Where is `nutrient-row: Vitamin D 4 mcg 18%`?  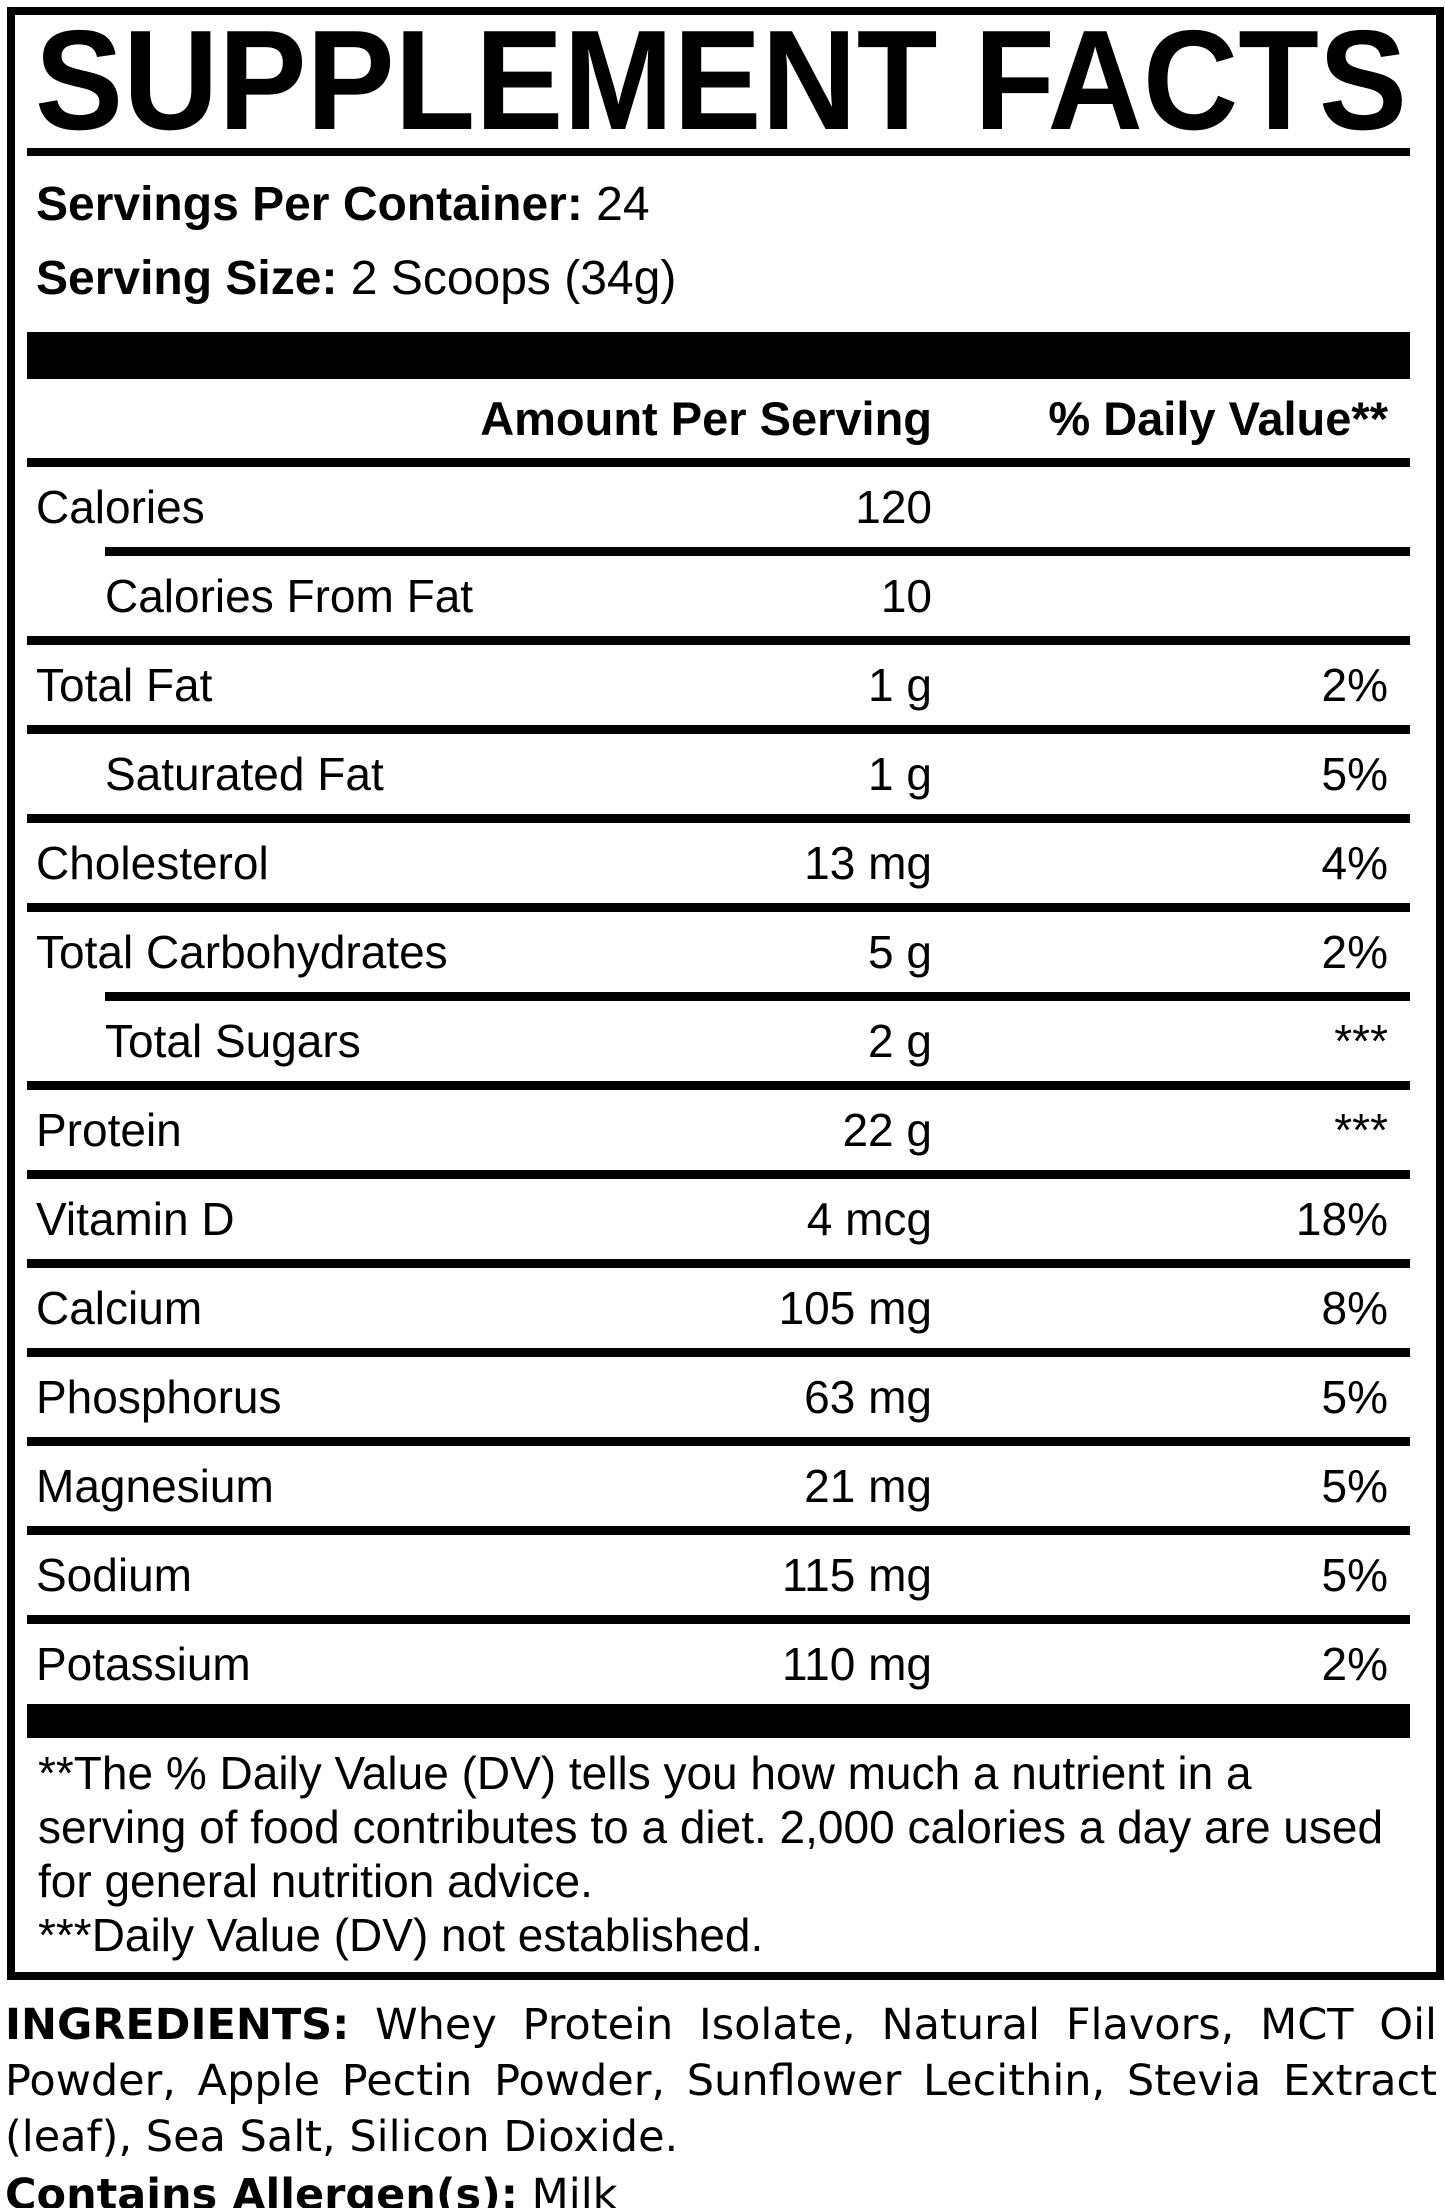 nutrient-row: Vitamin D 4 mcg 18% is located at coordinates (718, 1219).